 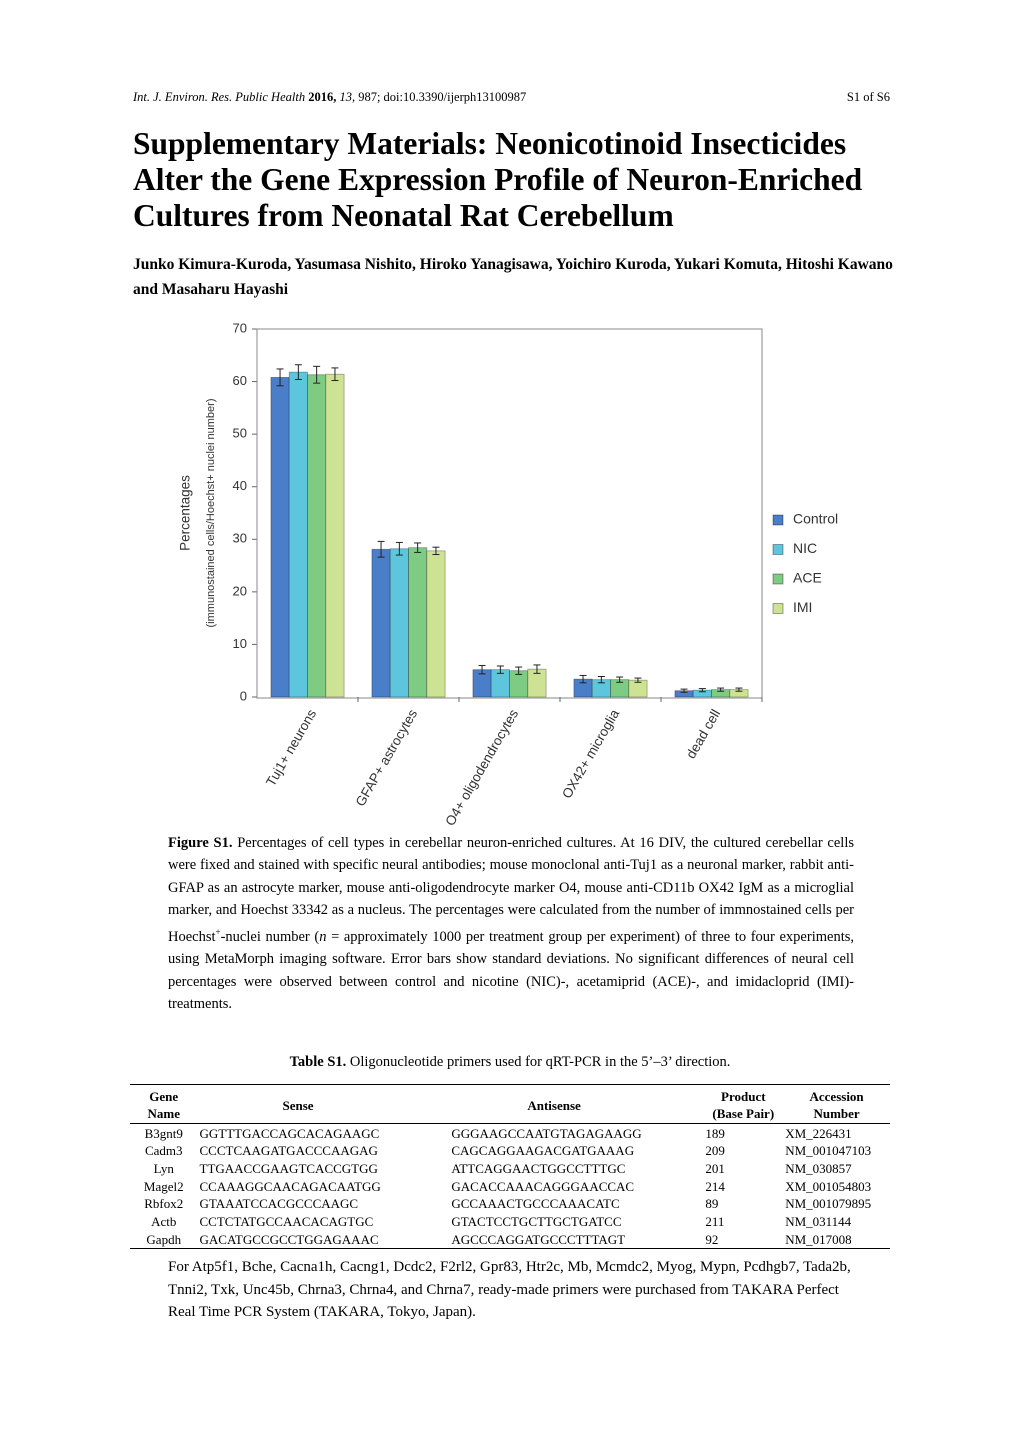 What do you see at coordinates (743, 1096) in the screenshot?
I see `header-line: Product` at bounding box center [743, 1096].